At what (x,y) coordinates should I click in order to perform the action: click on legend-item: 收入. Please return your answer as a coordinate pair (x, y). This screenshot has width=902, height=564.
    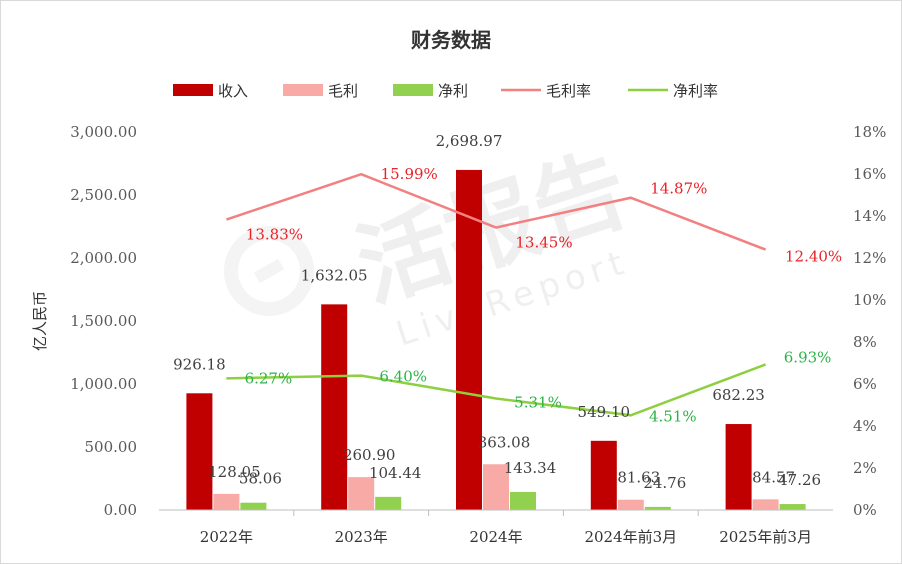
    Looking at the image, I should click on (210, 91).